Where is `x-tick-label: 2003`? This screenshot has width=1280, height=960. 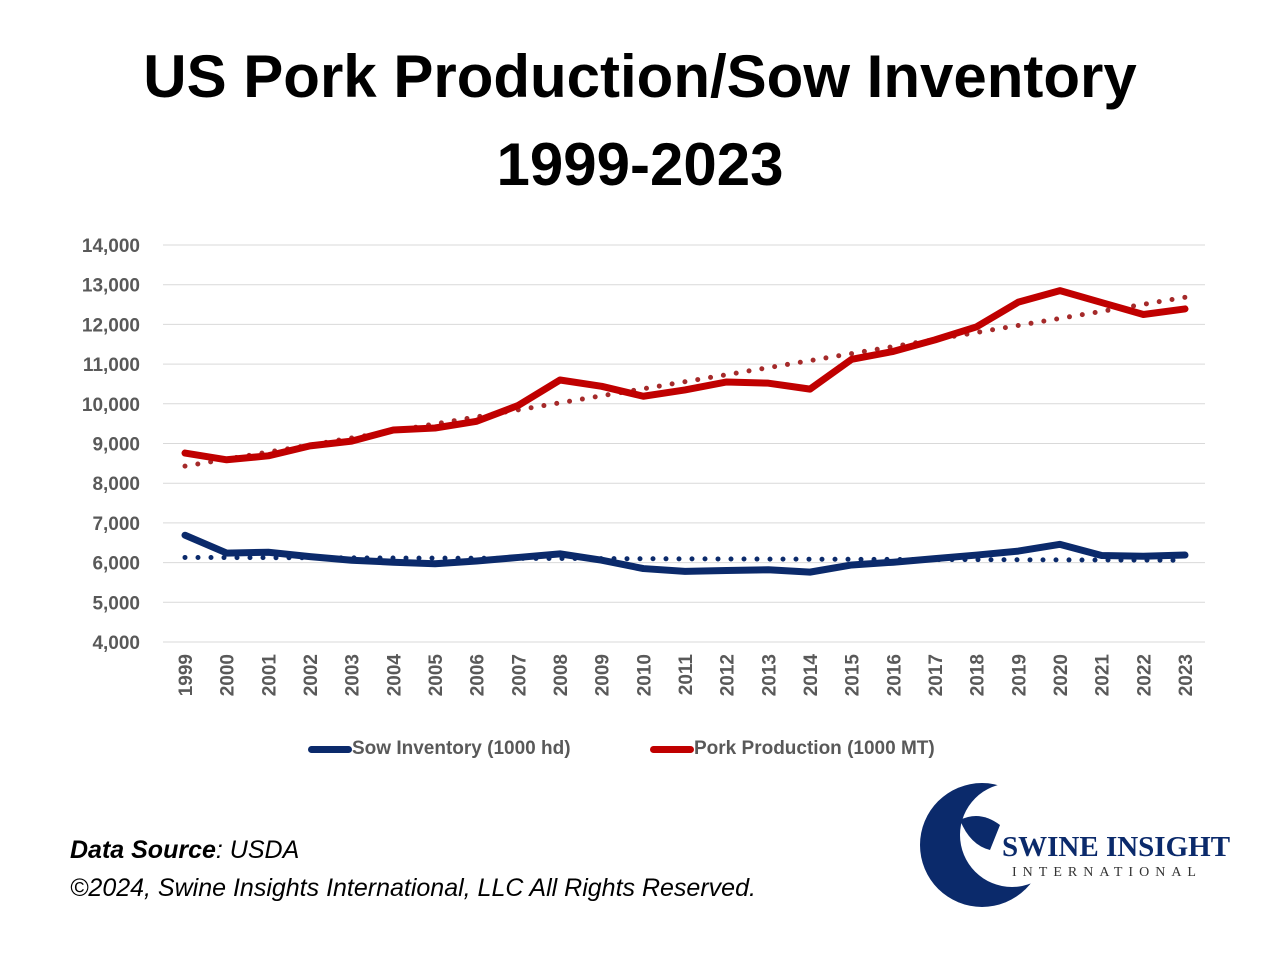
x-tick-label: 2003 is located at coordinates (353, 675).